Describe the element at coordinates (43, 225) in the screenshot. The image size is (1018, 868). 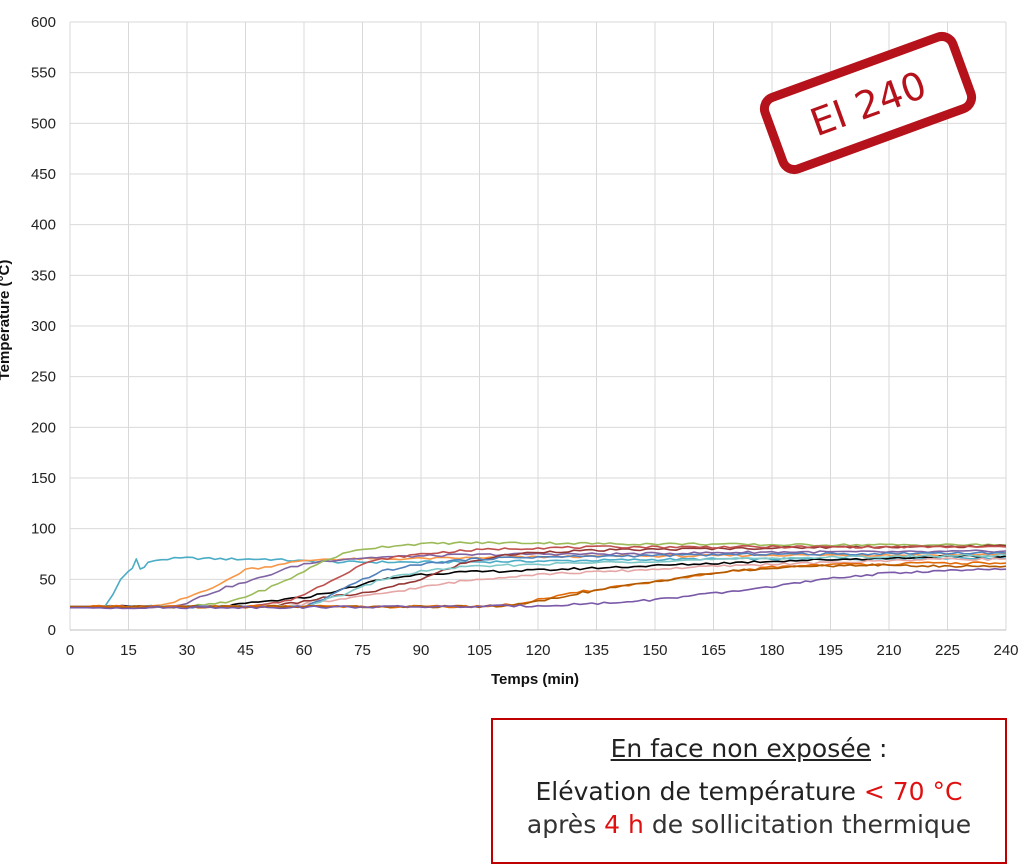
I see `y-tick-label: 400` at that location.